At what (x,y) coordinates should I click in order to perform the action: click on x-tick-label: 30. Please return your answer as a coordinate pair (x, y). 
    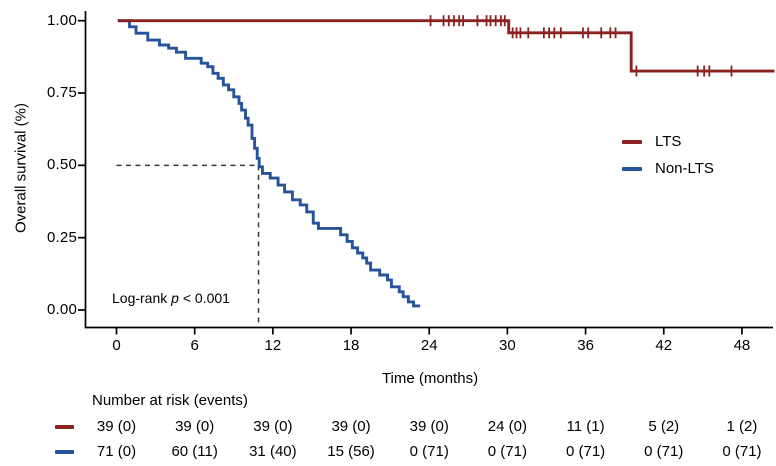
    Looking at the image, I should click on (507, 345).